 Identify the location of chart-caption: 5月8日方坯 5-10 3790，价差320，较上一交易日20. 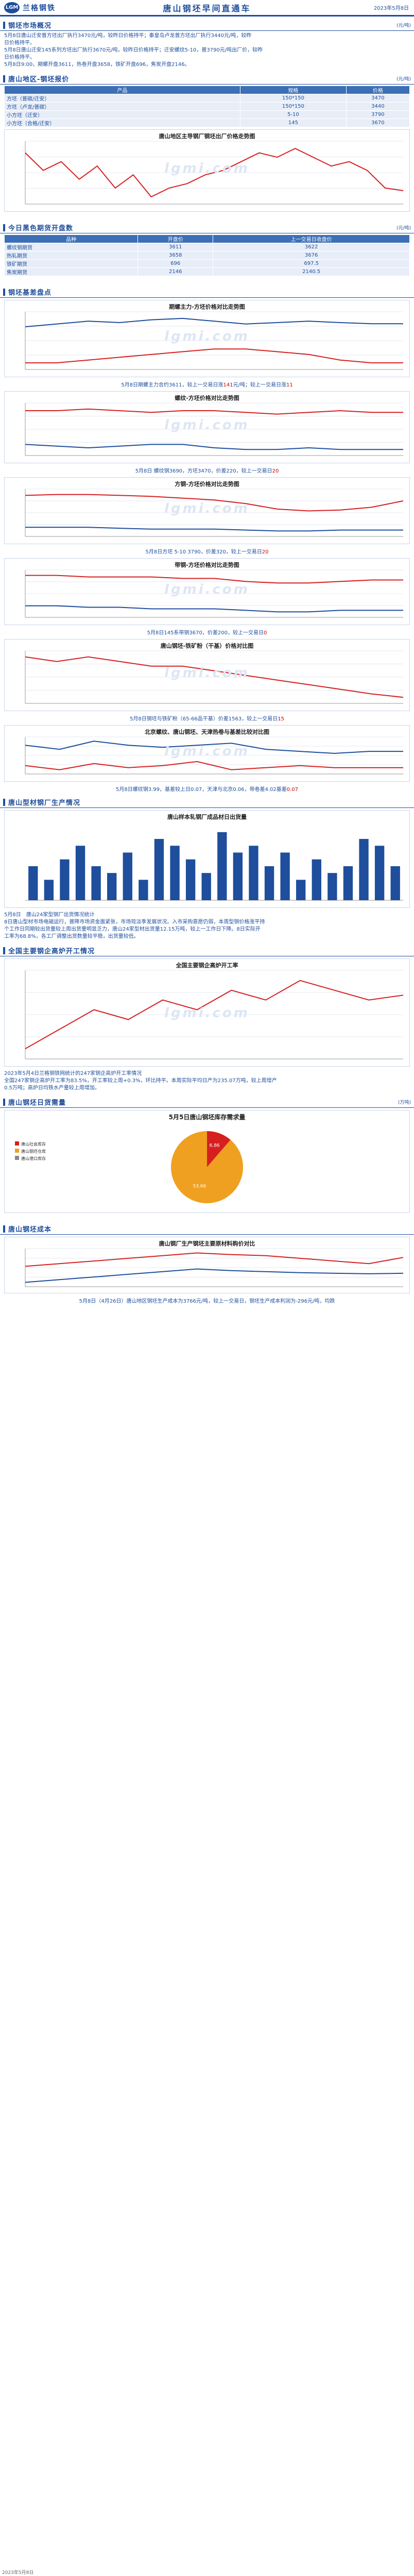
(207, 551).